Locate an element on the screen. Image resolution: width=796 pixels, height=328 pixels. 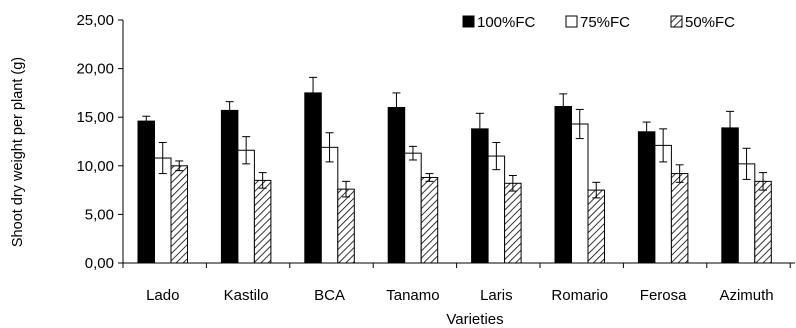
legend: 100%FC 75%FC 50%FC is located at coordinates (598, 22).